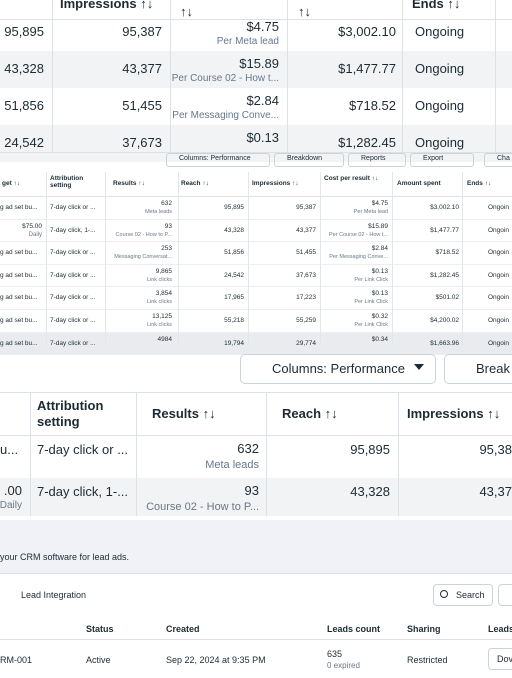 The image size is (512, 678). Describe the element at coordinates (234, 343) in the screenshot. I see `cell: 19,794` at that location.